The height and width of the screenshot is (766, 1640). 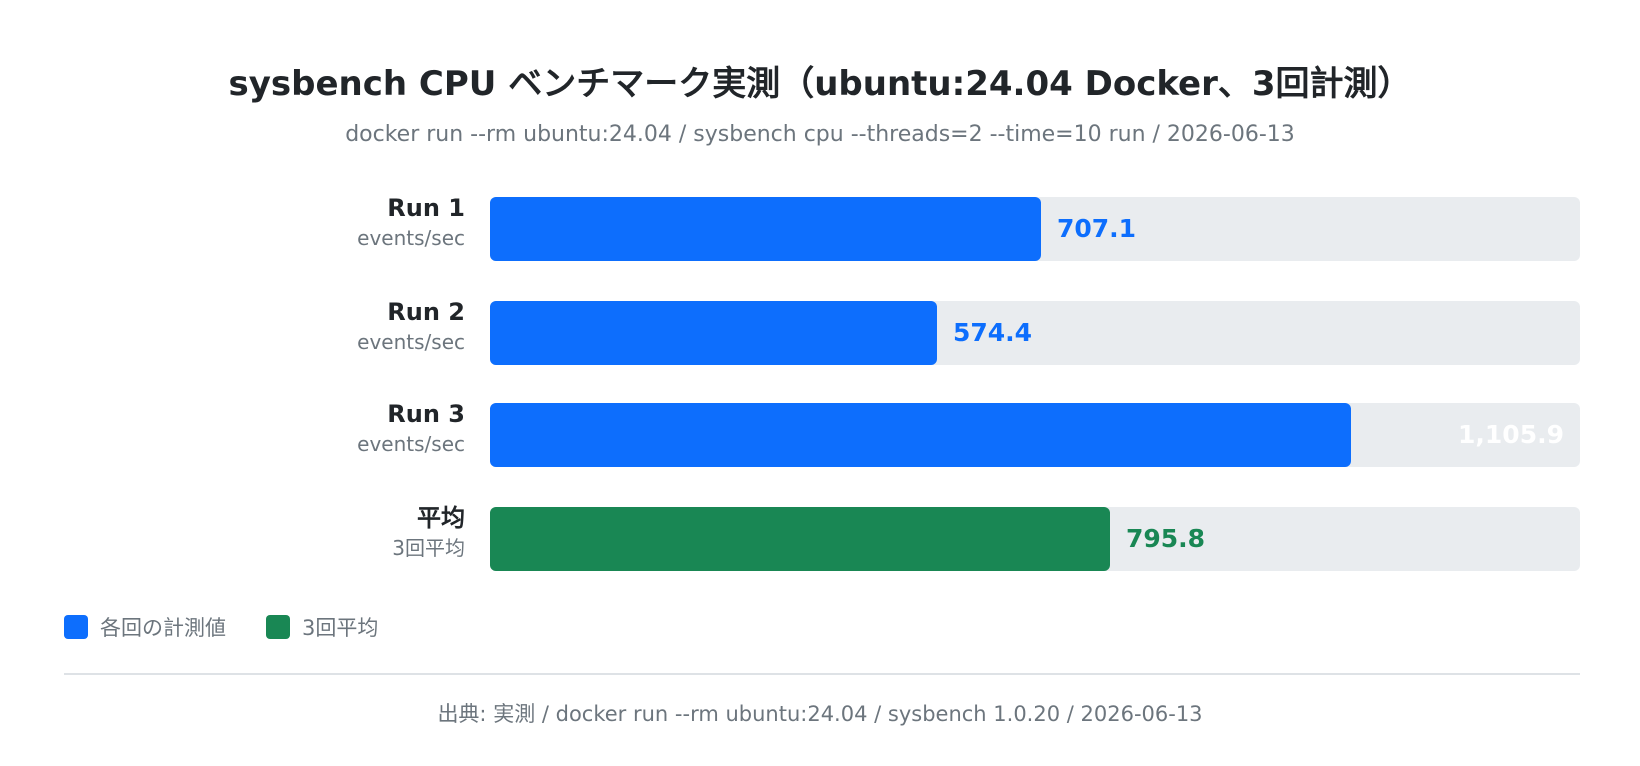 I want to click on legend-item-average: 3回平均, so click(x=322, y=627).